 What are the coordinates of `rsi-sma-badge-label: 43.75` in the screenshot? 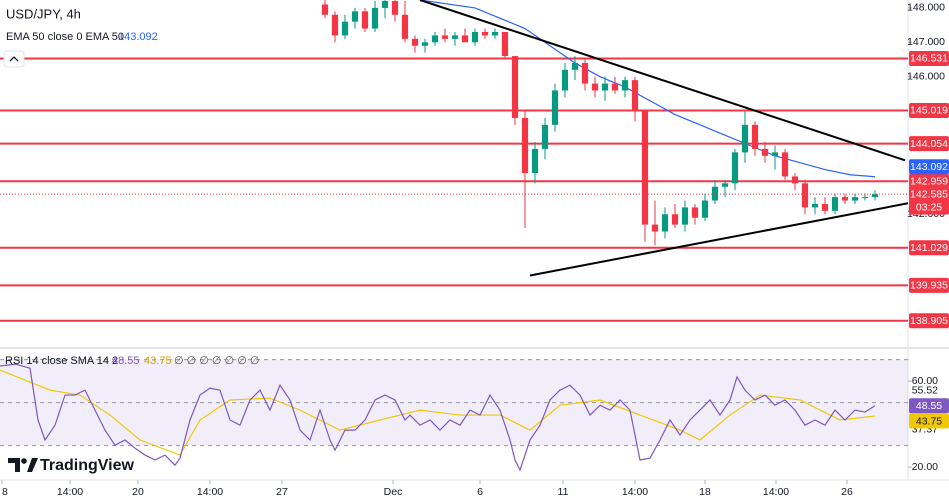 It's located at (929, 421).